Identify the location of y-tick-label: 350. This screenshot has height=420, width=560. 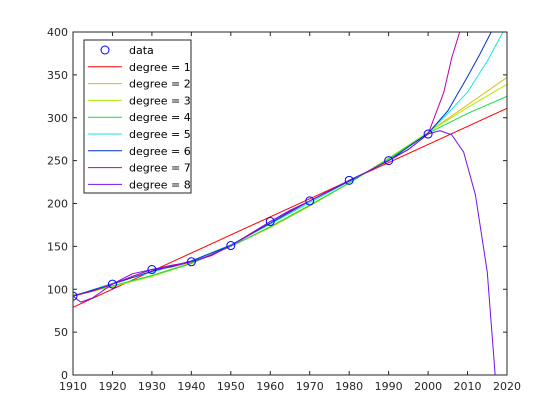
(57, 75).